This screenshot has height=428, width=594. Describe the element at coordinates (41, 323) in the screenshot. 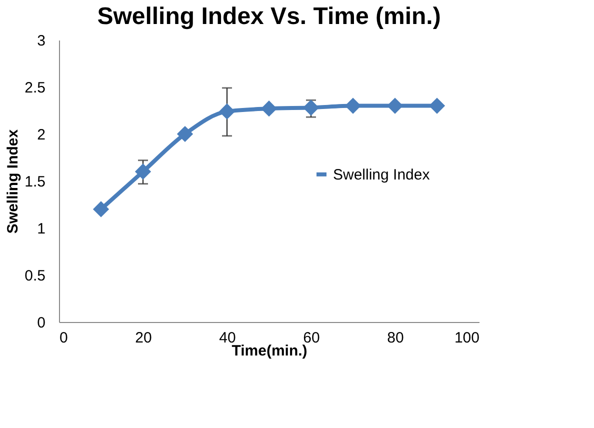

I see `y-tick-label: 0` at that location.